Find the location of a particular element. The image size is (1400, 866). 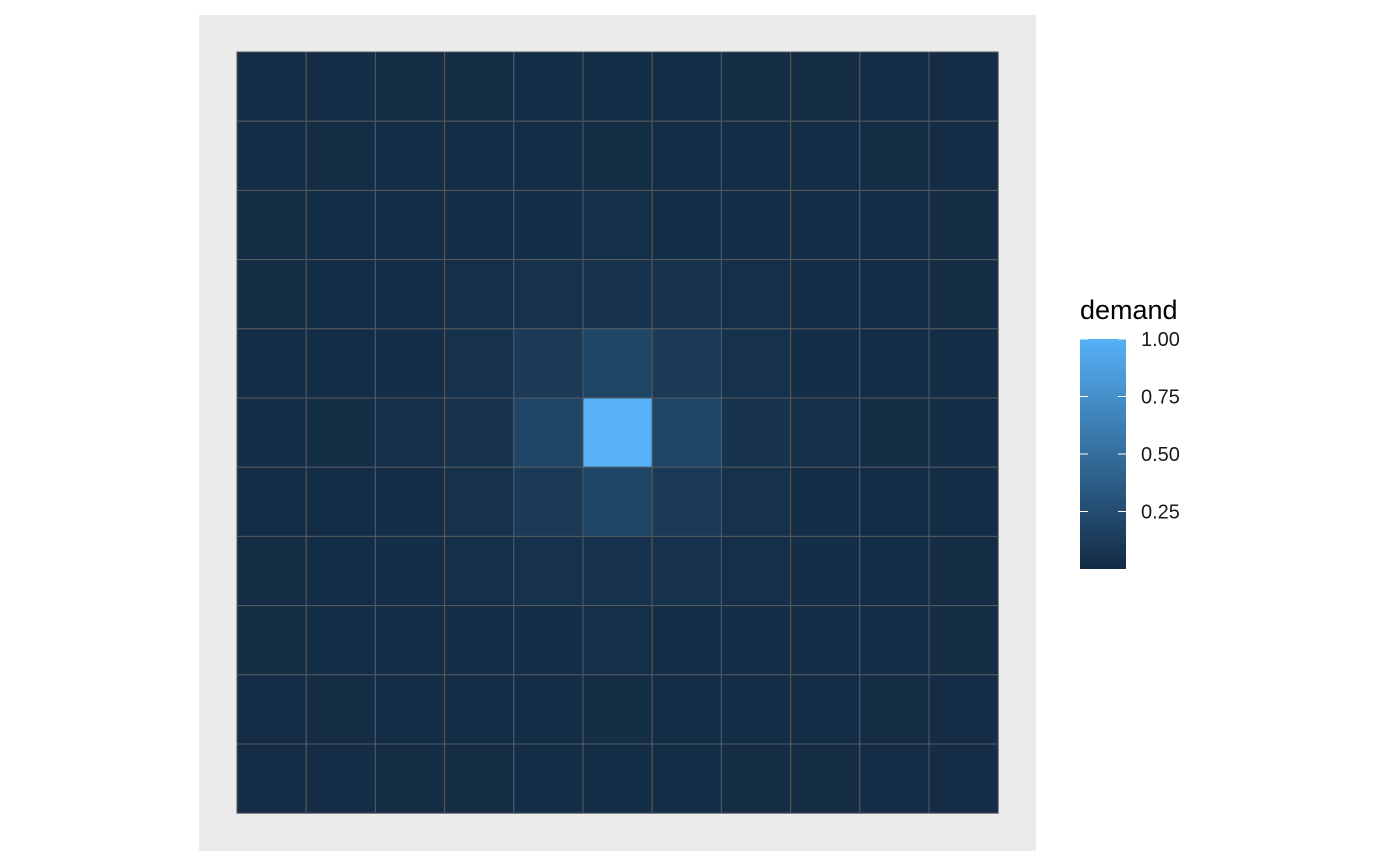

legend-title: demand is located at coordinates (1129, 310).